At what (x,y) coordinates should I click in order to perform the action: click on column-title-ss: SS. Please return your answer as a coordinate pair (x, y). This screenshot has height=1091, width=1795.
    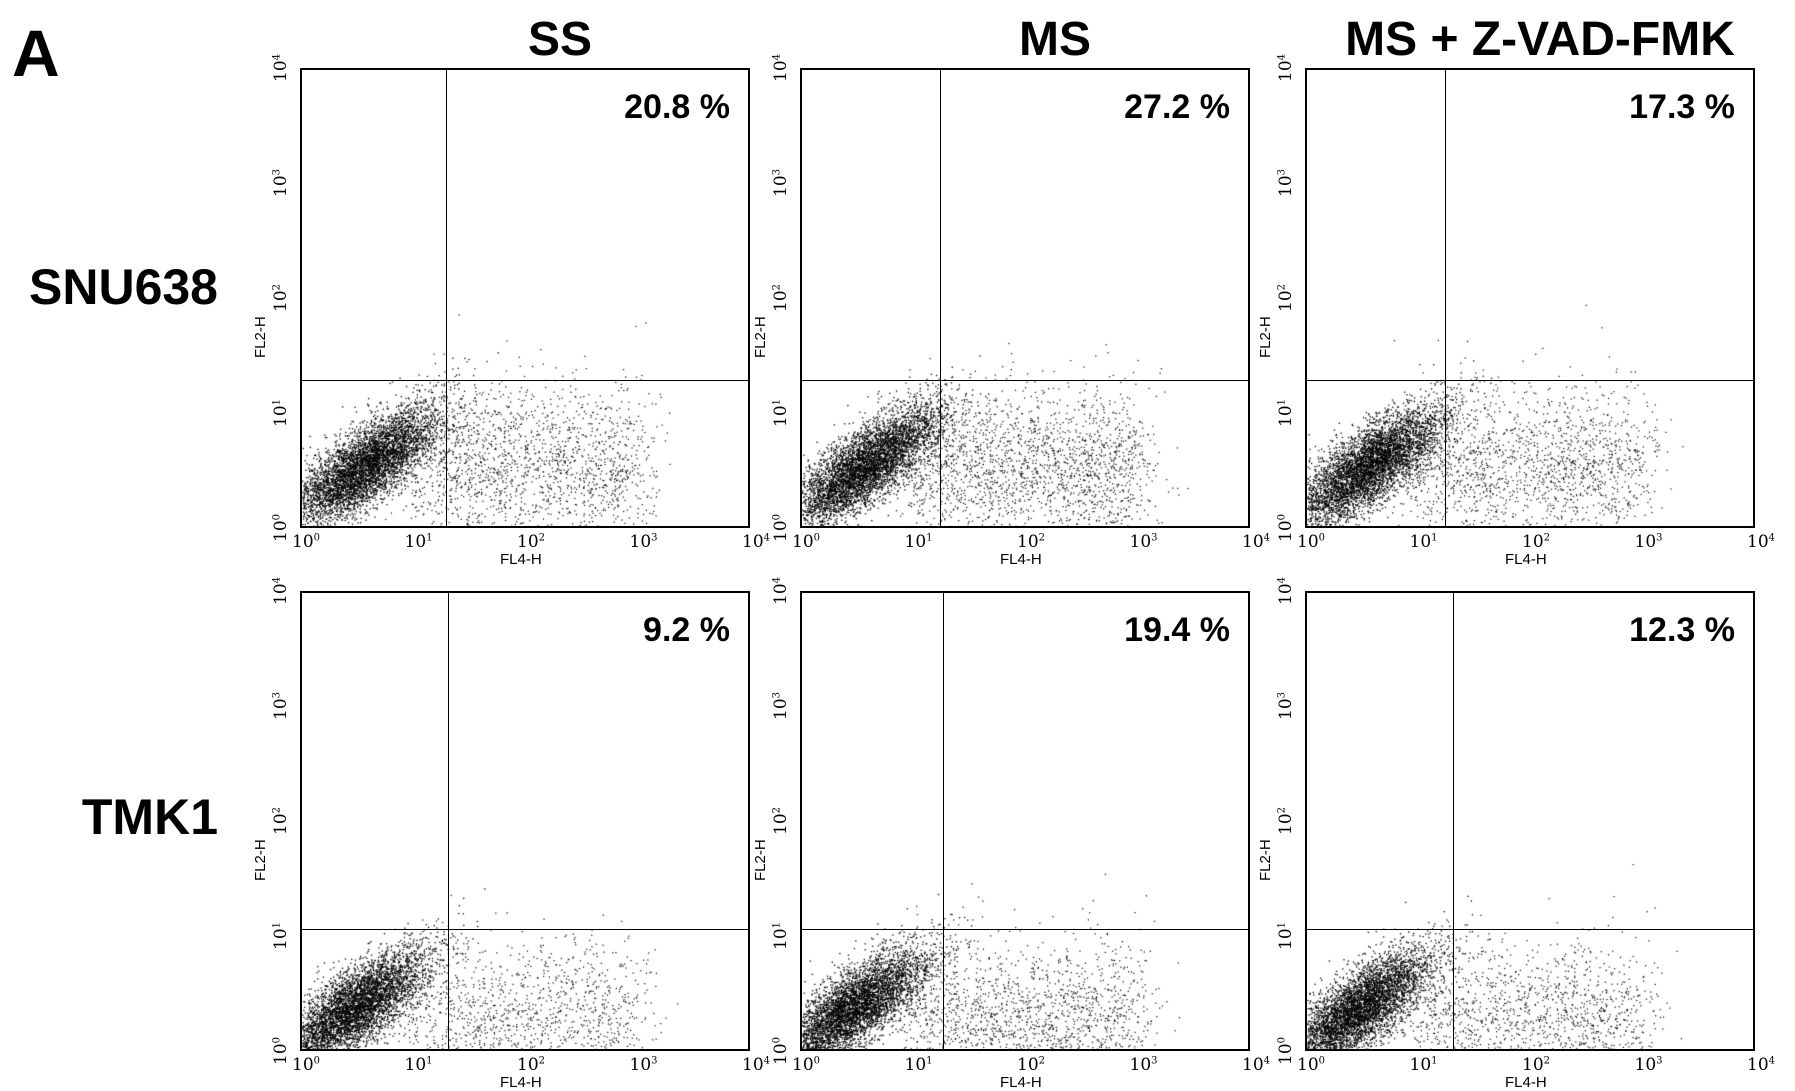
    Looking at the image, I should click on (560, 39).